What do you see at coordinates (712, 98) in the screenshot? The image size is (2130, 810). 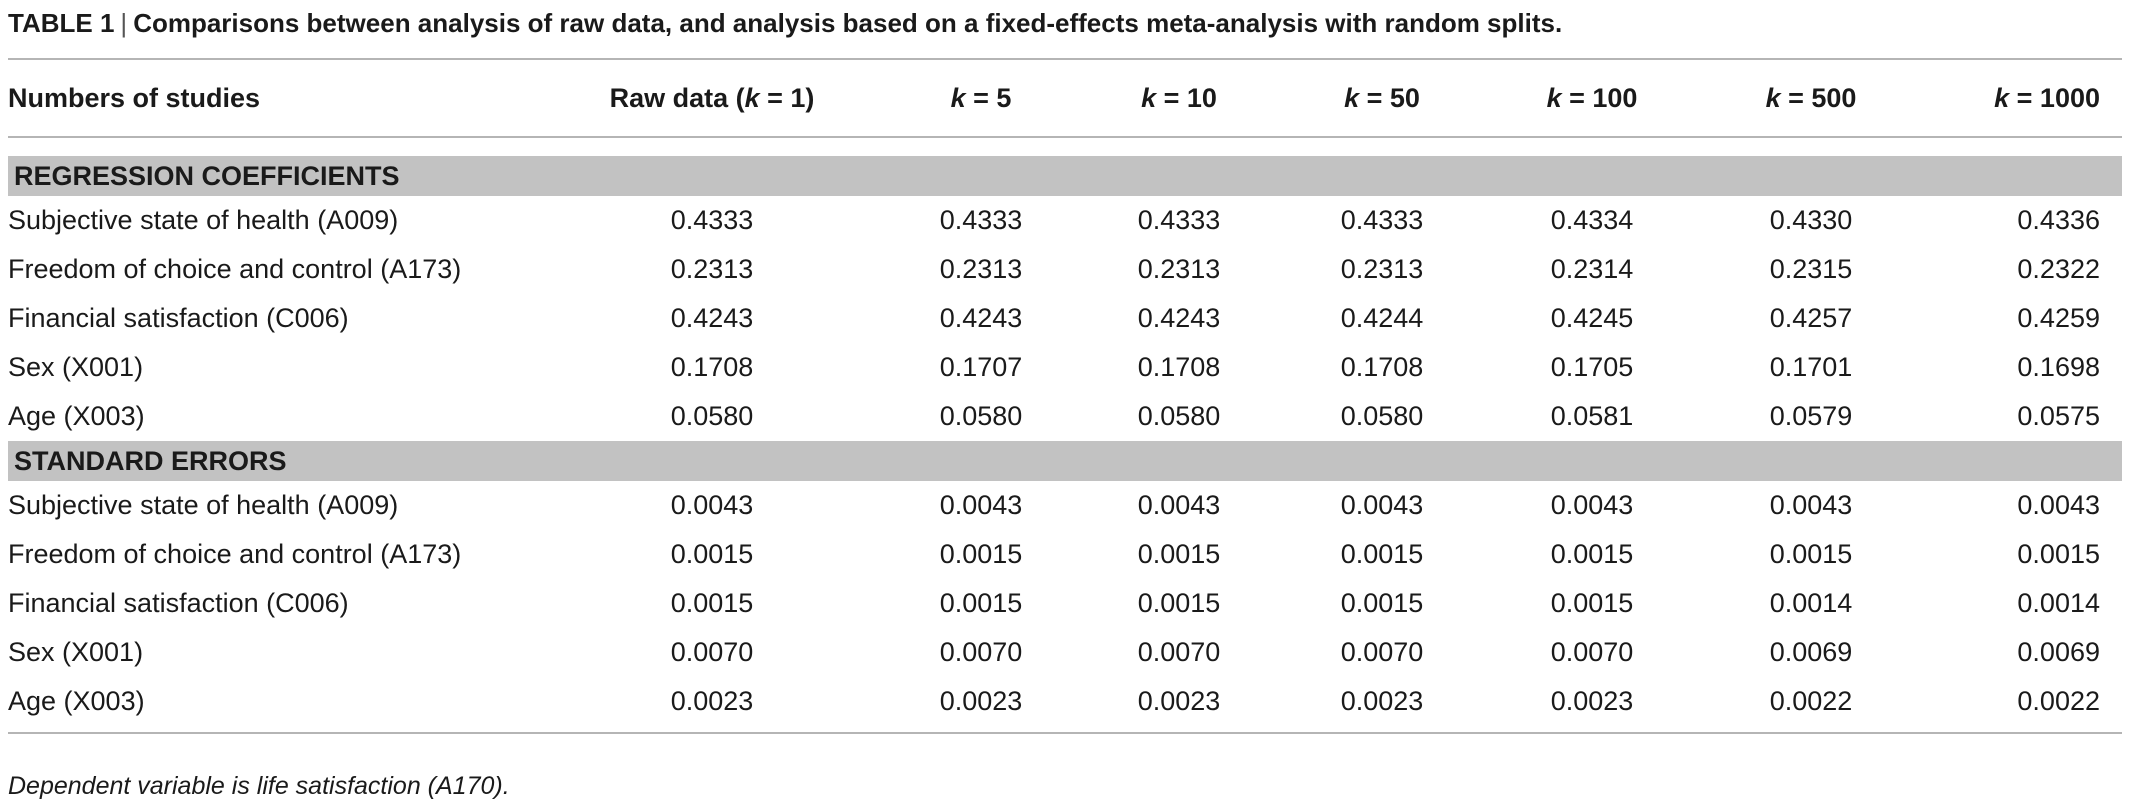 I see `header-raw-data: Raw data (k = 1)` at bounding box center [712, 98].